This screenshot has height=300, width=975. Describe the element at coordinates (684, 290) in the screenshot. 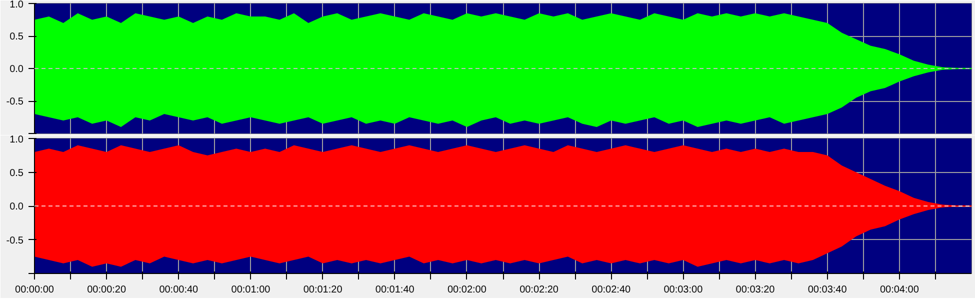

I see `x-tick-label: 00:03:00` at that location.